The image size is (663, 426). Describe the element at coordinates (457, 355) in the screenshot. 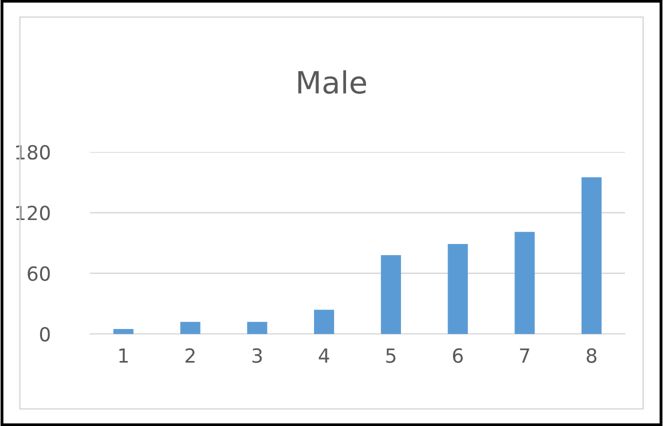

I see `x-tick-label: 6` at that location.